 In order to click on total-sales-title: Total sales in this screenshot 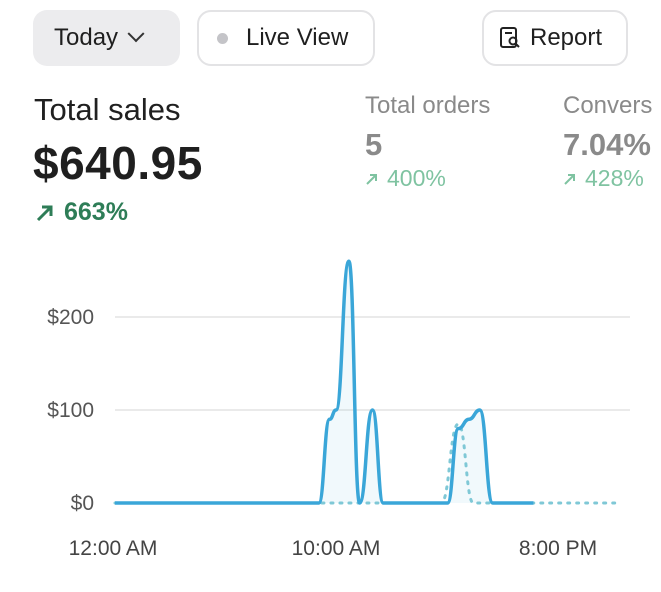, I will do `click(107, 109)`.